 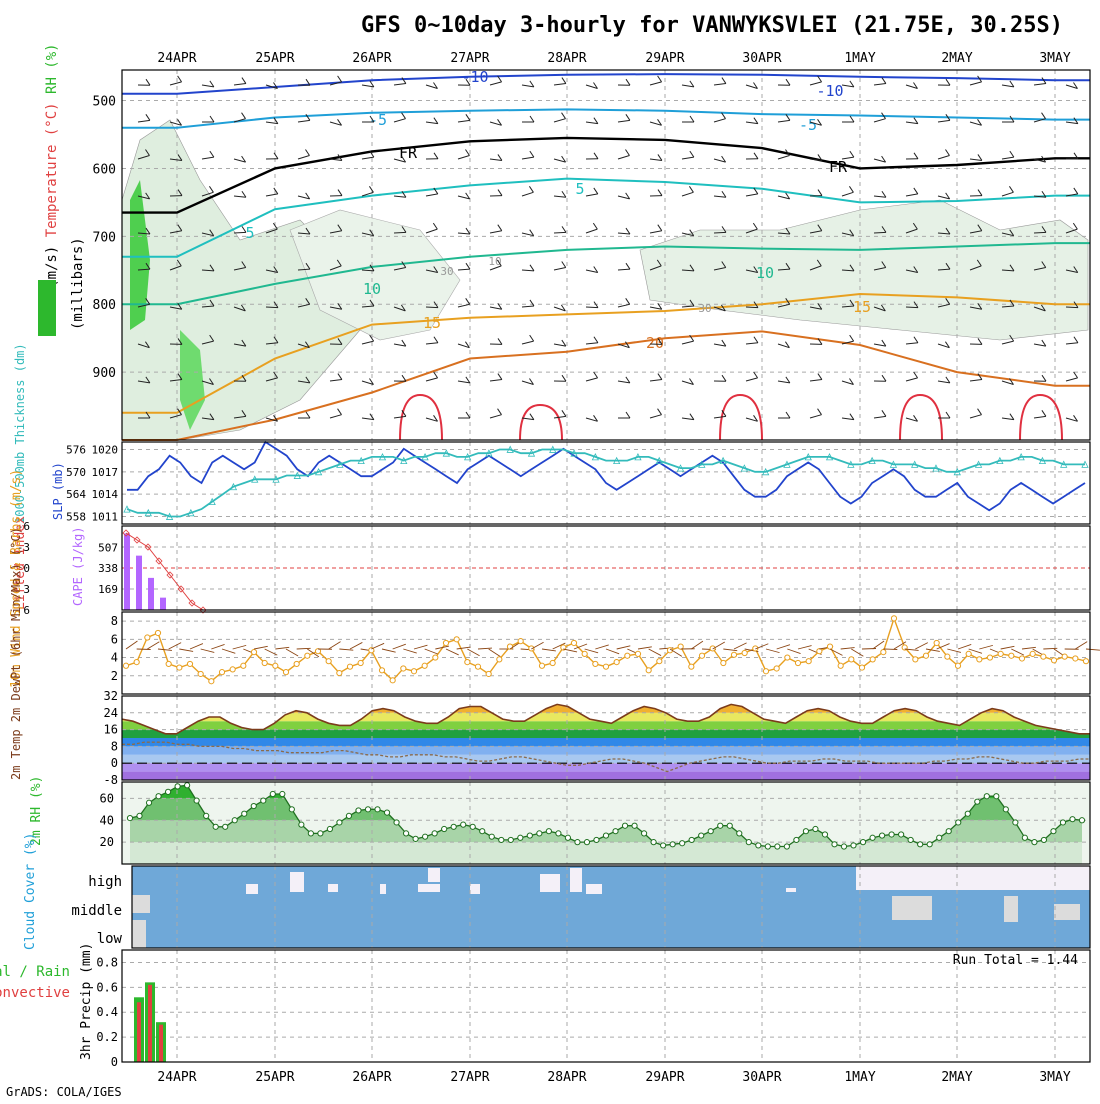 What do you see at coordinates (105, 449) in the screenshot?
I see `slp-tick-label: 1020` at bounding box center [105, 449].